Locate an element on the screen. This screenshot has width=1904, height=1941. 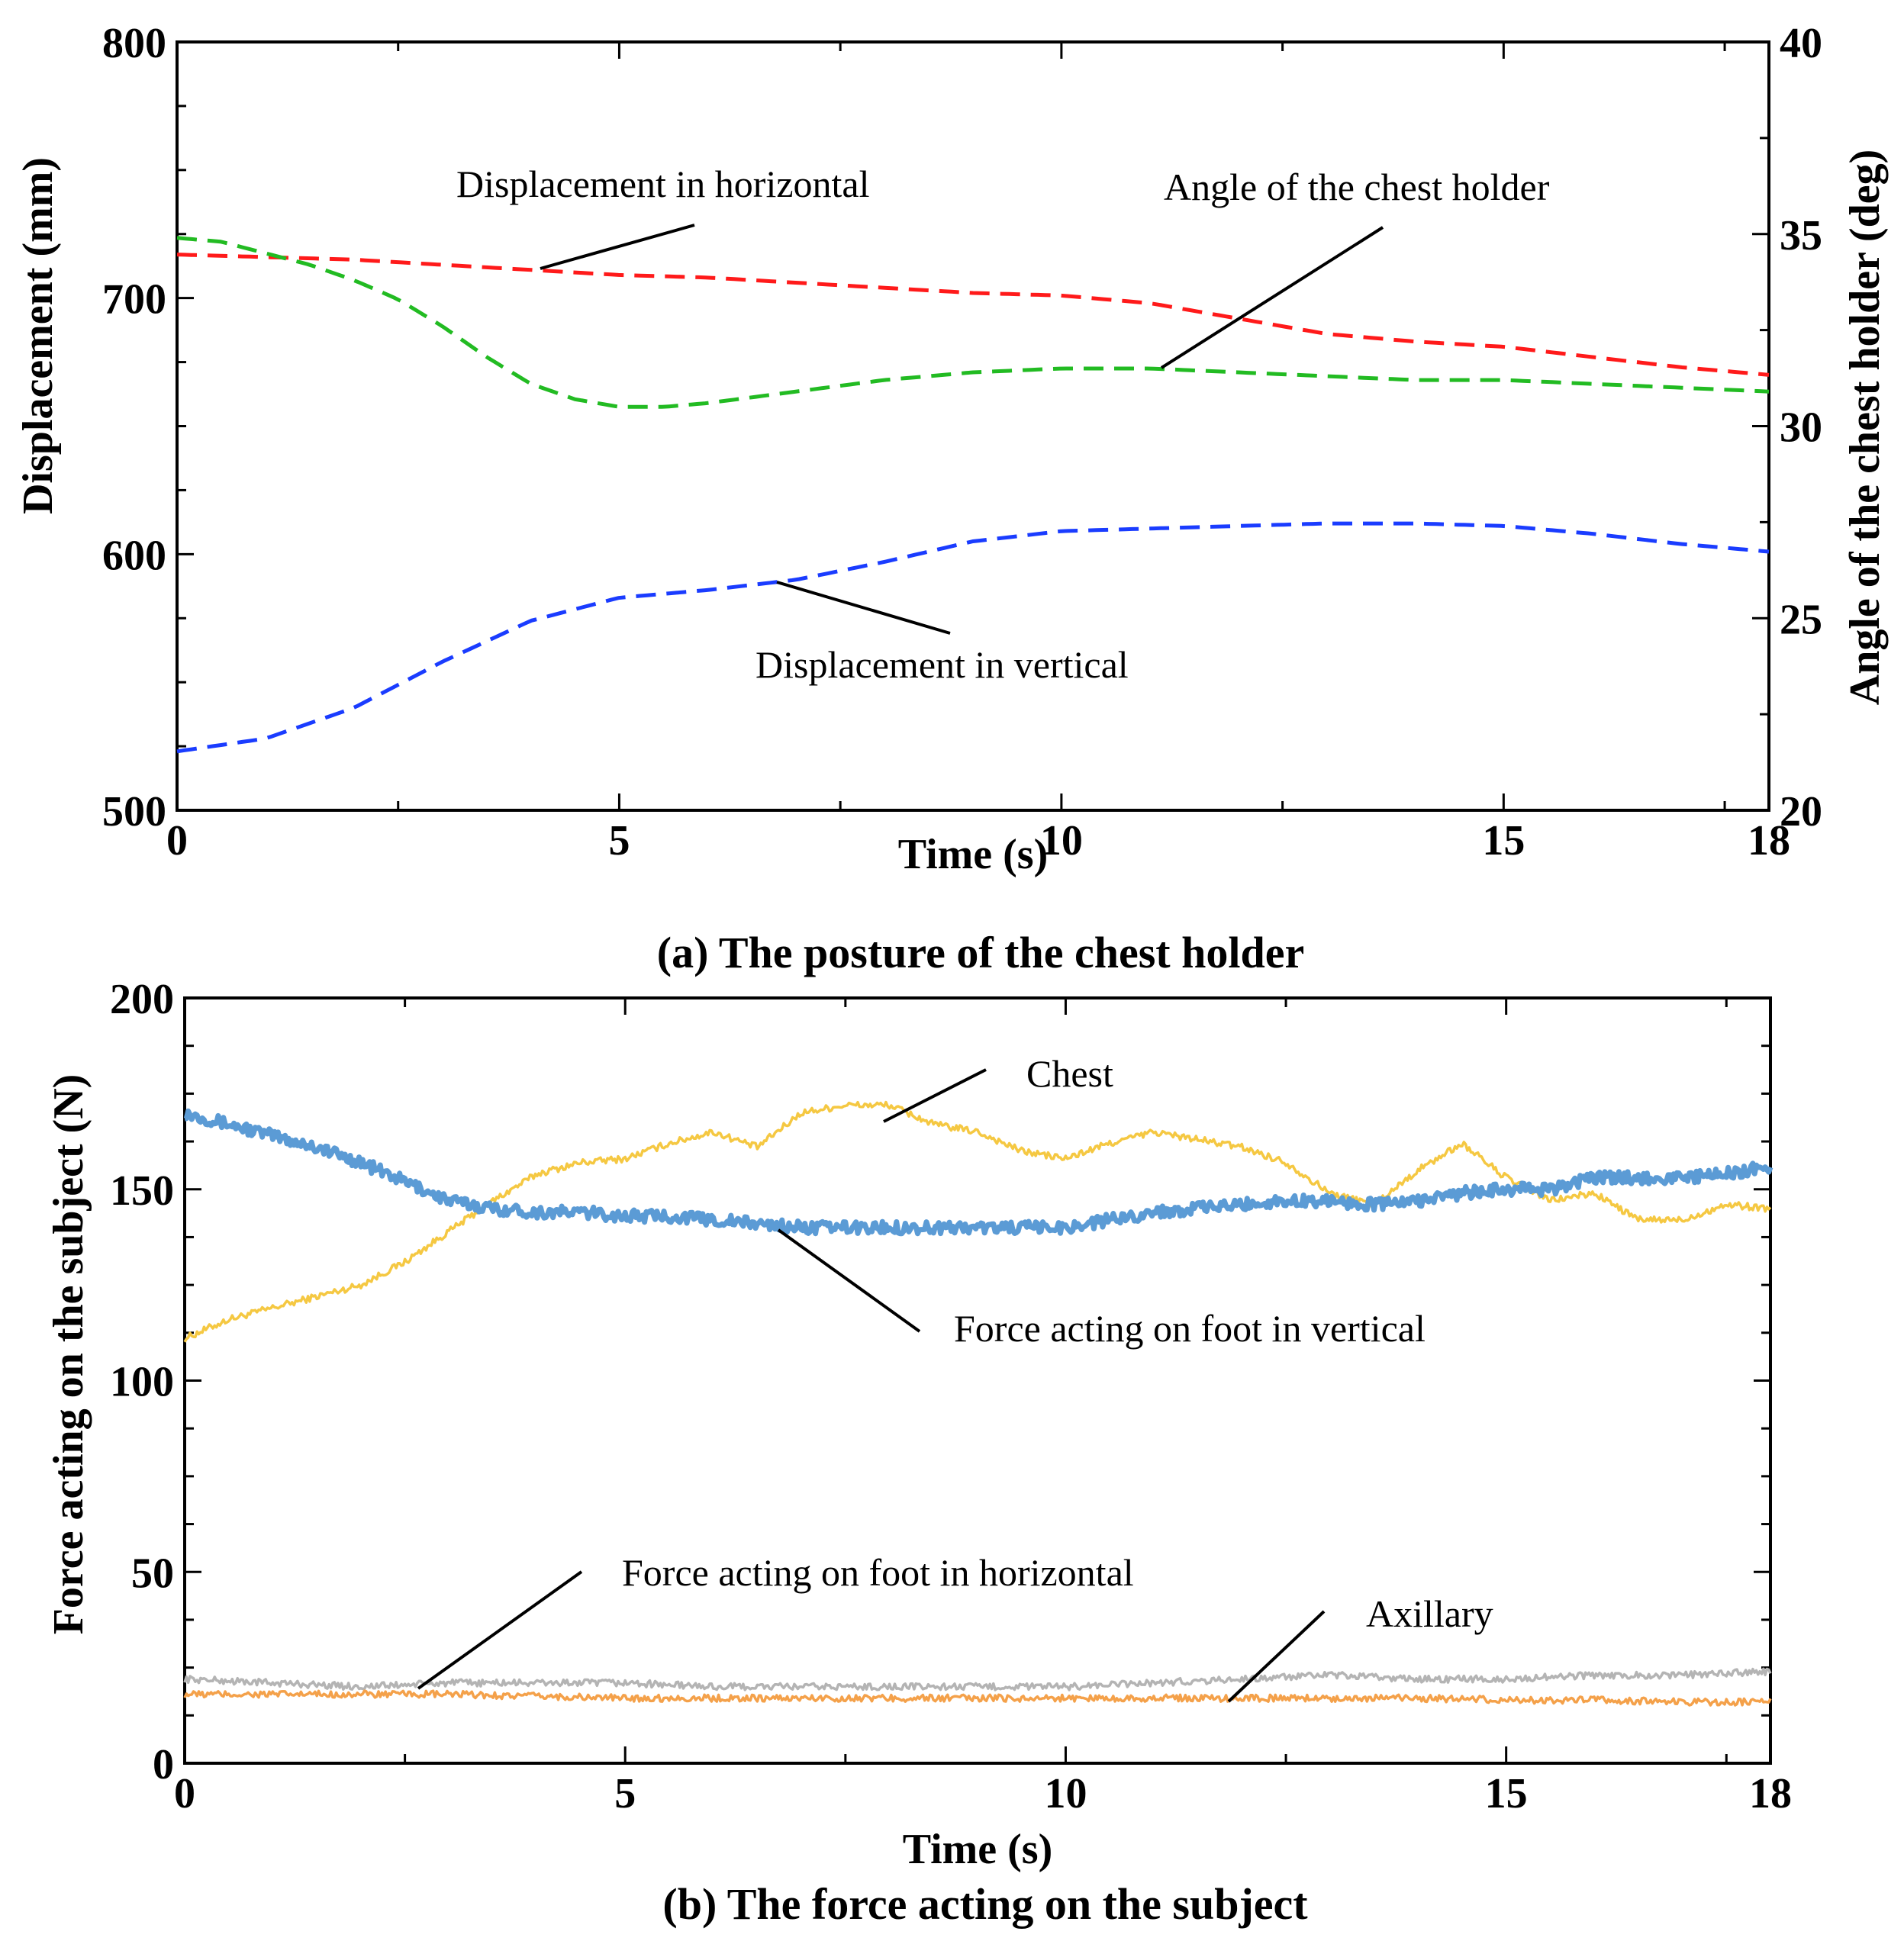
chart-caption: (a) The posture of the chest holder is located at coordinates (980, 952).